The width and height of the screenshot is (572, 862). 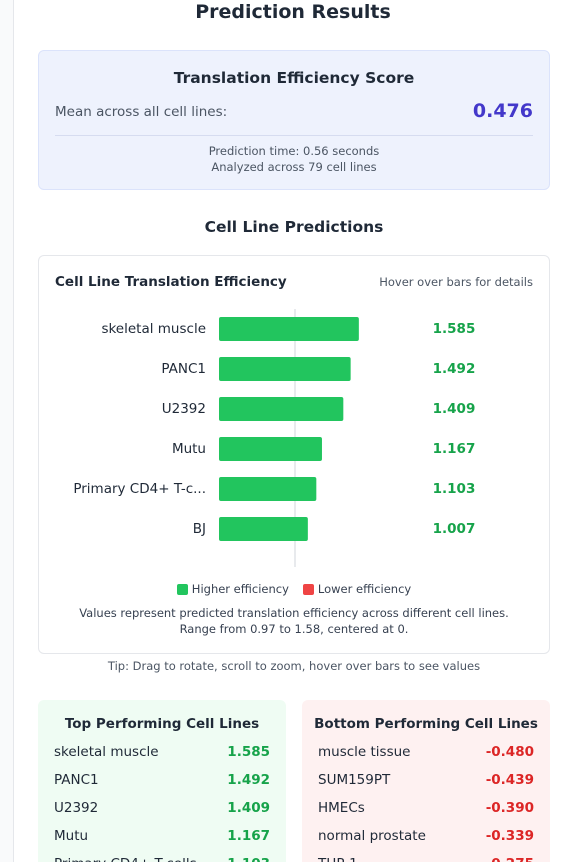 I want to click on sidebar-edge, so click(x=7, y=431).